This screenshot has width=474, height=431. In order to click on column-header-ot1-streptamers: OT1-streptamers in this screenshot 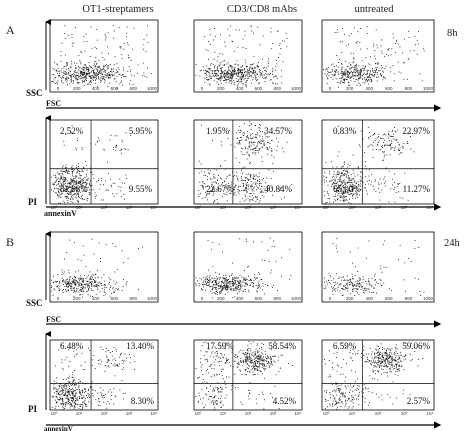, I will do `click(117, 9)`.